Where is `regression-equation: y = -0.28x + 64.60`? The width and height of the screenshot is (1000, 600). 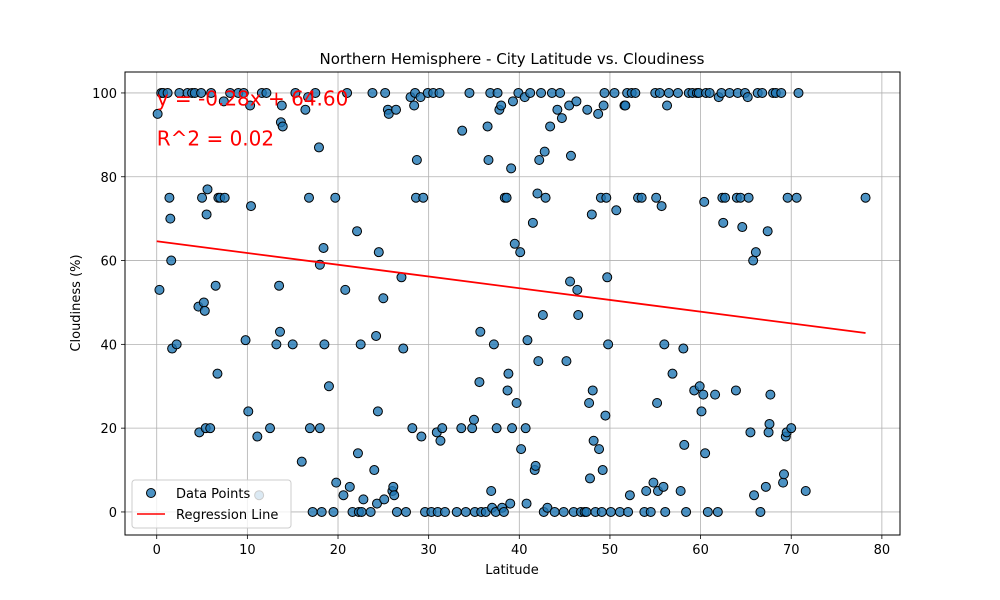
regression-equation: y = -0.28x + 64.60 is located at coordinates (253, 99).